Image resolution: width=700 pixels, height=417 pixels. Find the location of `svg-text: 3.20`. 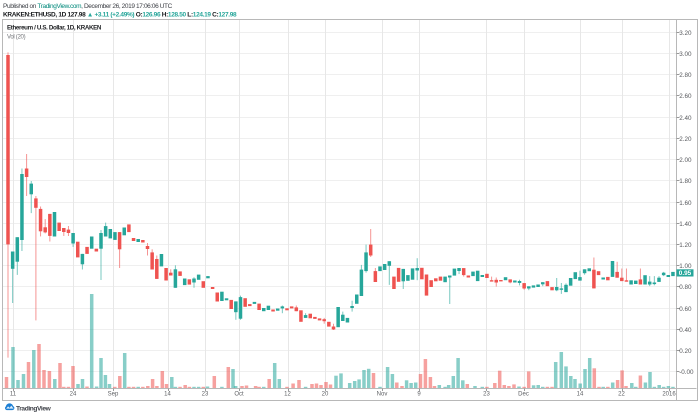

svg-text: 3.20 is located at coordinates (685, 33).